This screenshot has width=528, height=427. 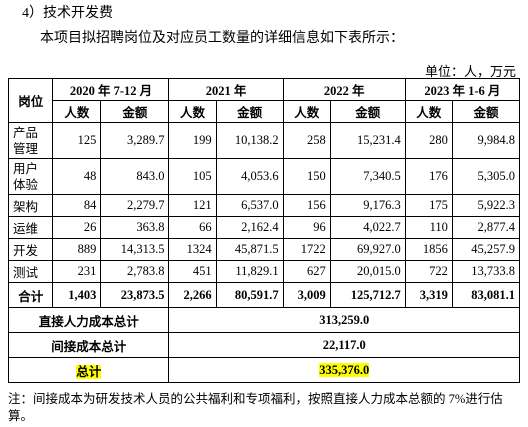 What do you see at coordinates (249, 205) in the screenshot?
I see `cell: 6,537.0` at bounding box center [249, 205].